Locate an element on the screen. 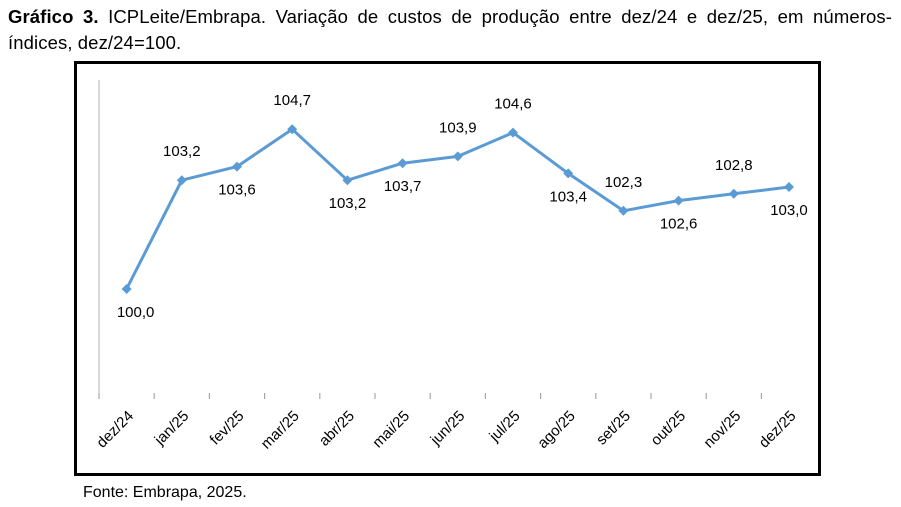 This screenshot has height=507, width=901. data-label: 100,0 is located at coordinates (136, 312).